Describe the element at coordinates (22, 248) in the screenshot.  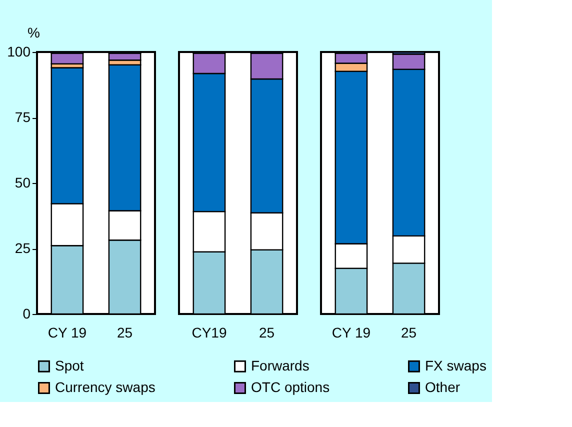
I see `y-tick-label: 25` at that location.